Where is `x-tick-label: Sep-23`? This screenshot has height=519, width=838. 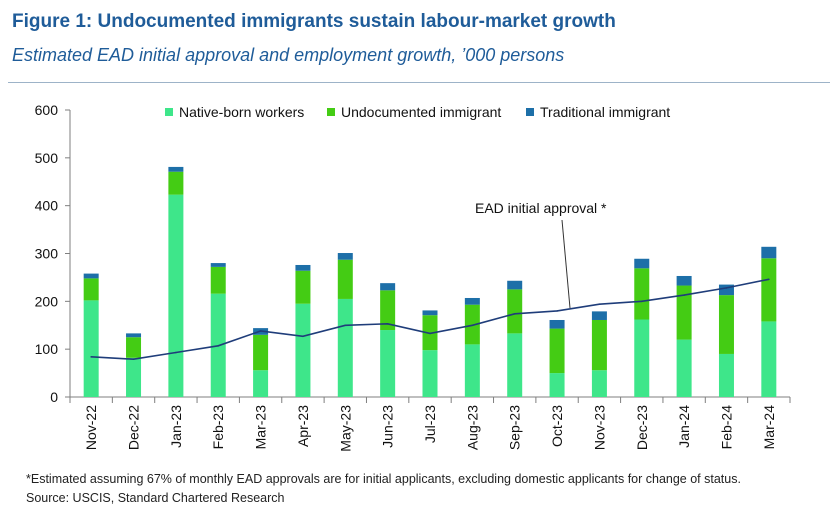 x-tick-label: Sep-23 is located at coordinates (515, 427).